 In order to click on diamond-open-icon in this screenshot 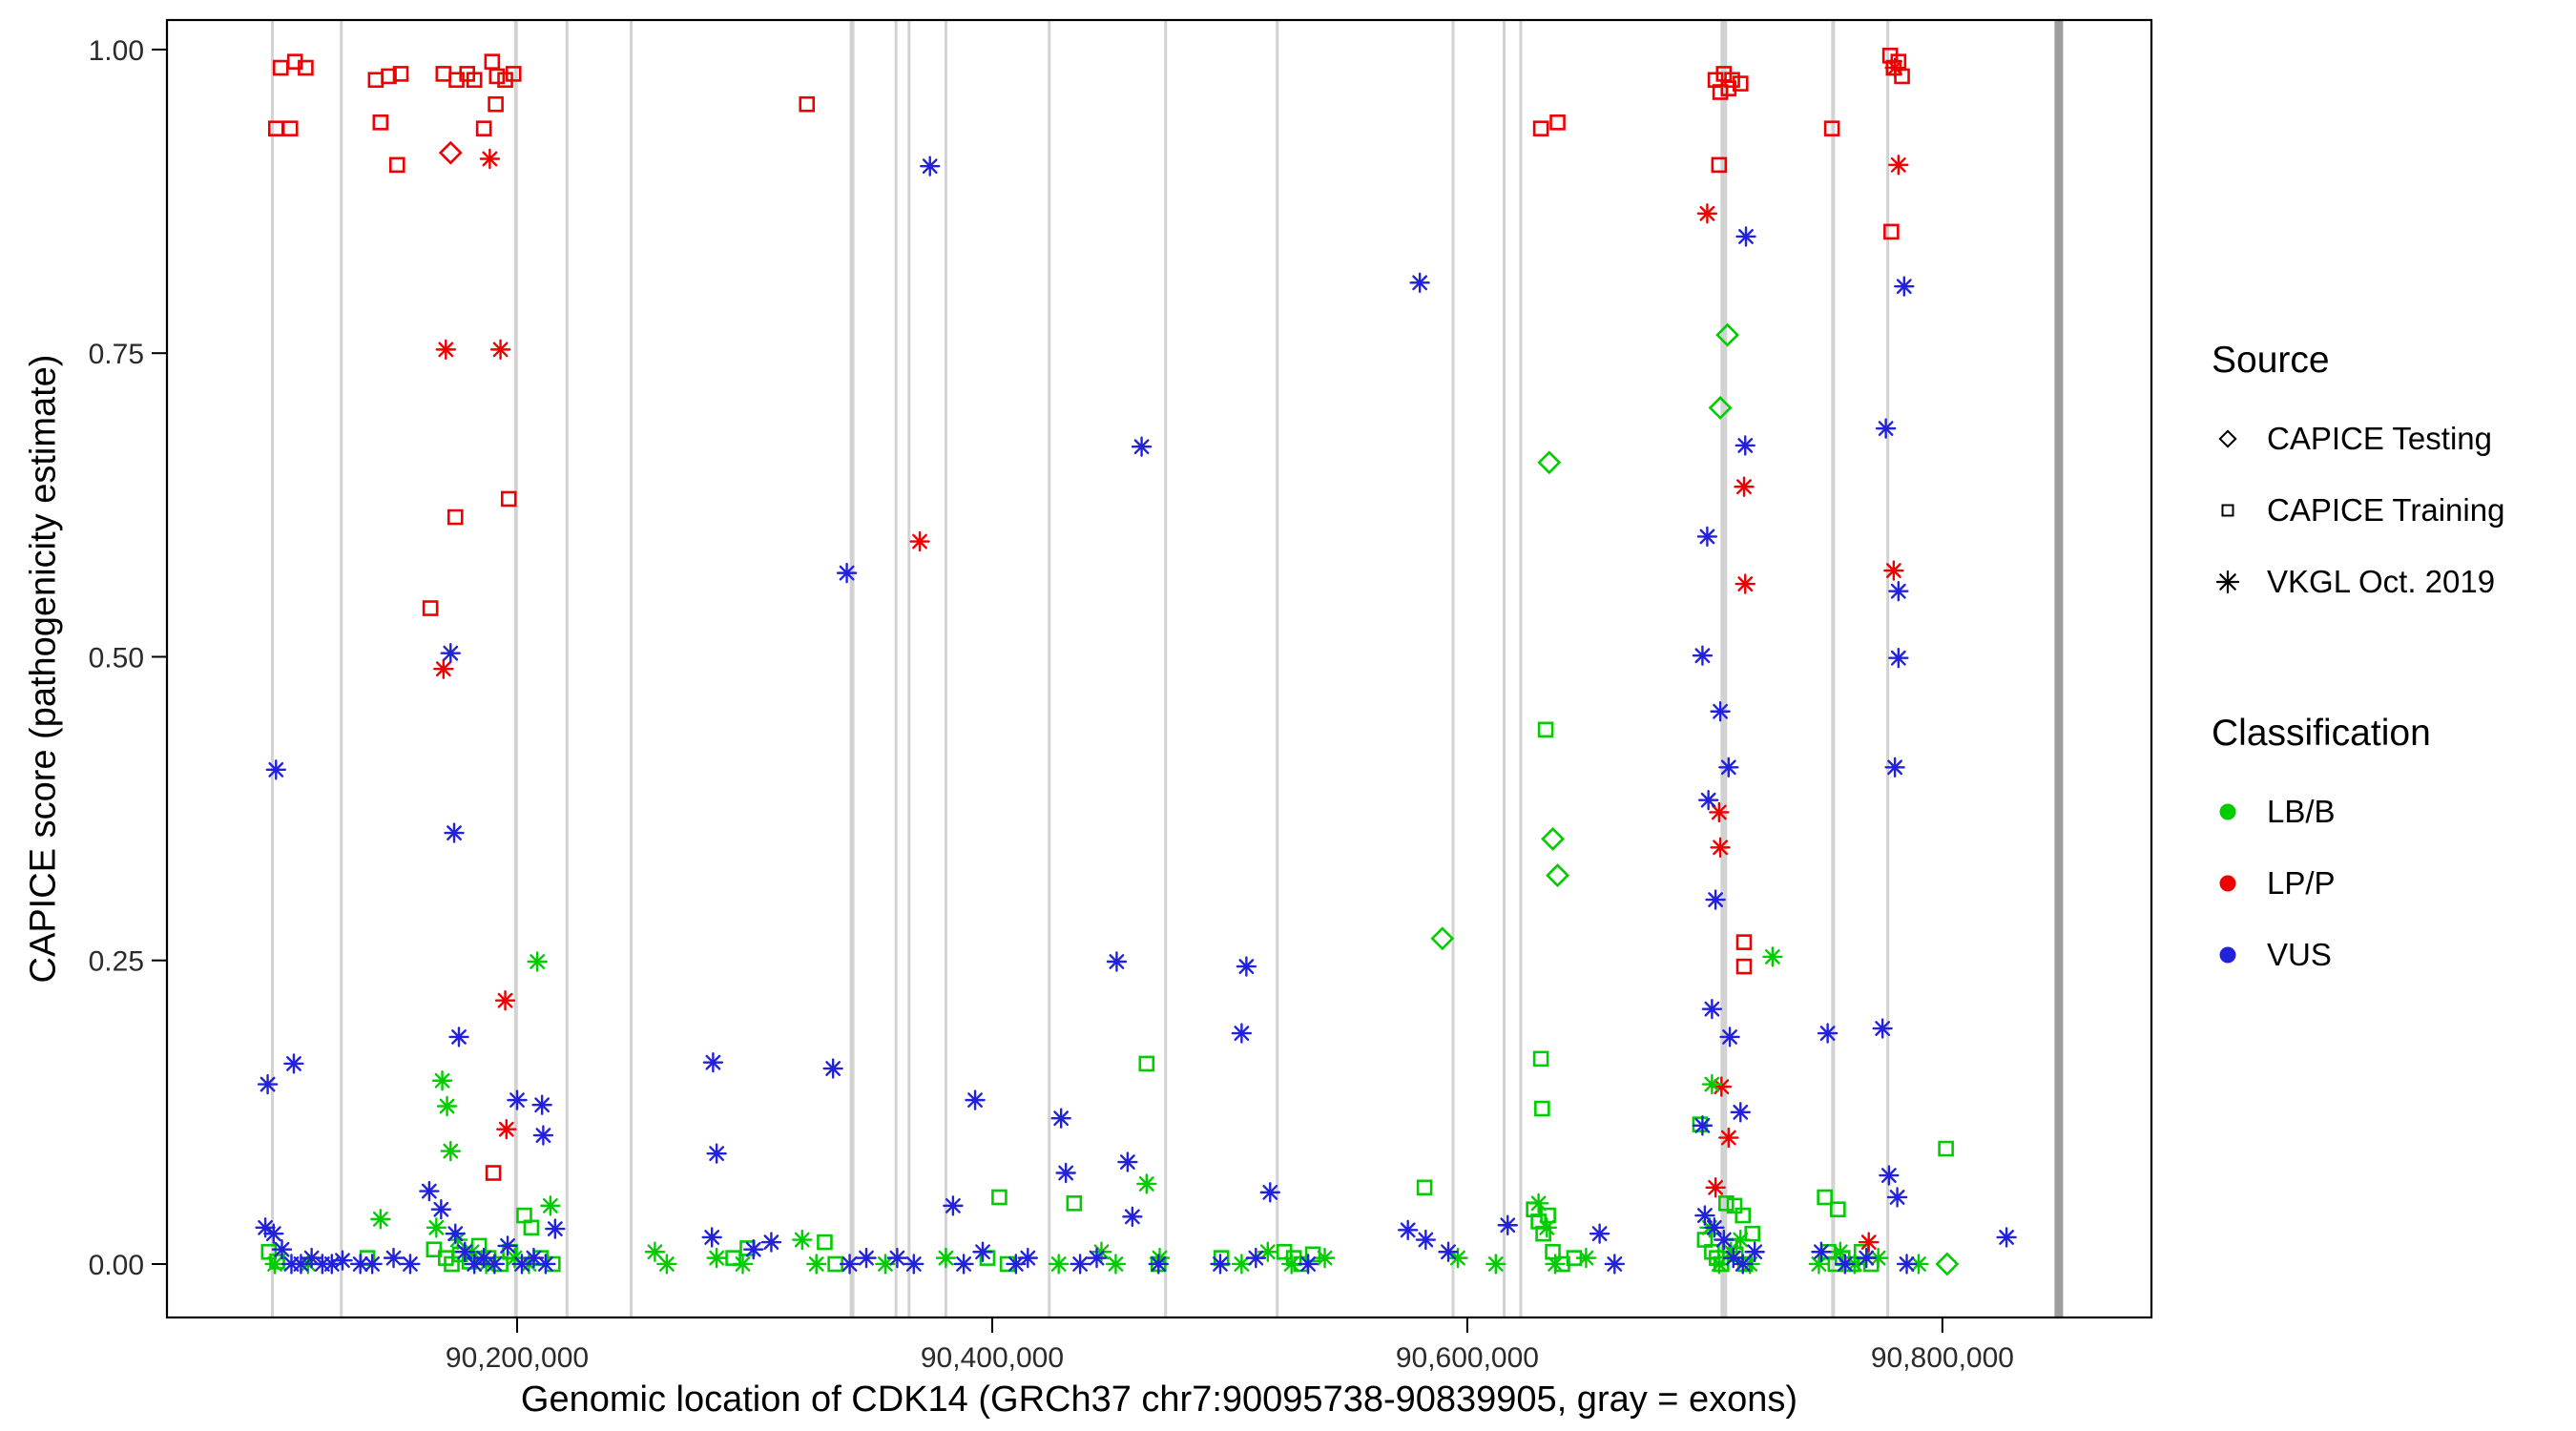, I will do `click(2237, 439)`.